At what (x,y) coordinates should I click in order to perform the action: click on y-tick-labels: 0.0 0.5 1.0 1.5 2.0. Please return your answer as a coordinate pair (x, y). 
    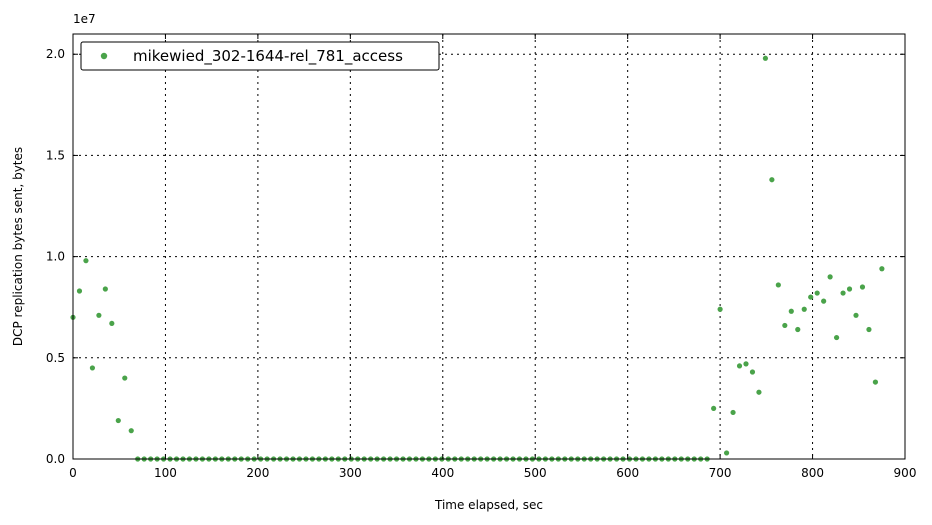
    Looking at the image, I should click on (55, 256).